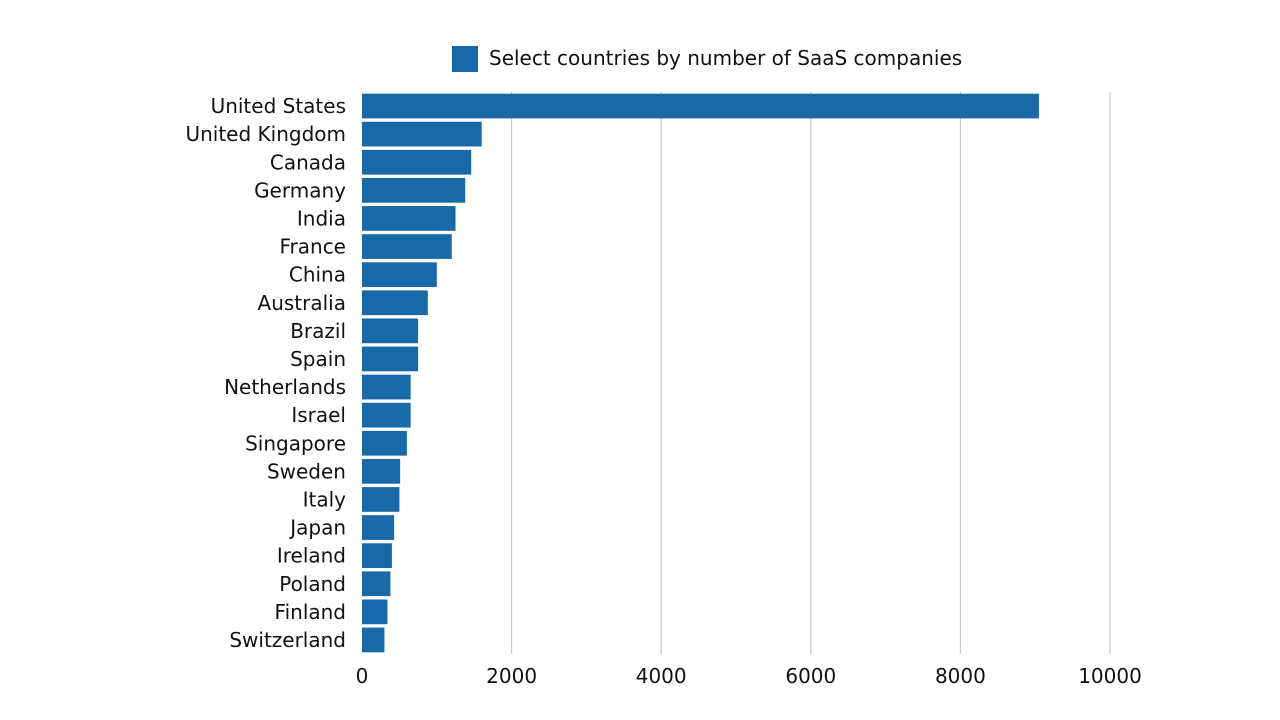  What do you see at coordinates (1110, 676) in the screenshot?
I see `x-tick-label: 10000` at bounding box center [1110, 676].